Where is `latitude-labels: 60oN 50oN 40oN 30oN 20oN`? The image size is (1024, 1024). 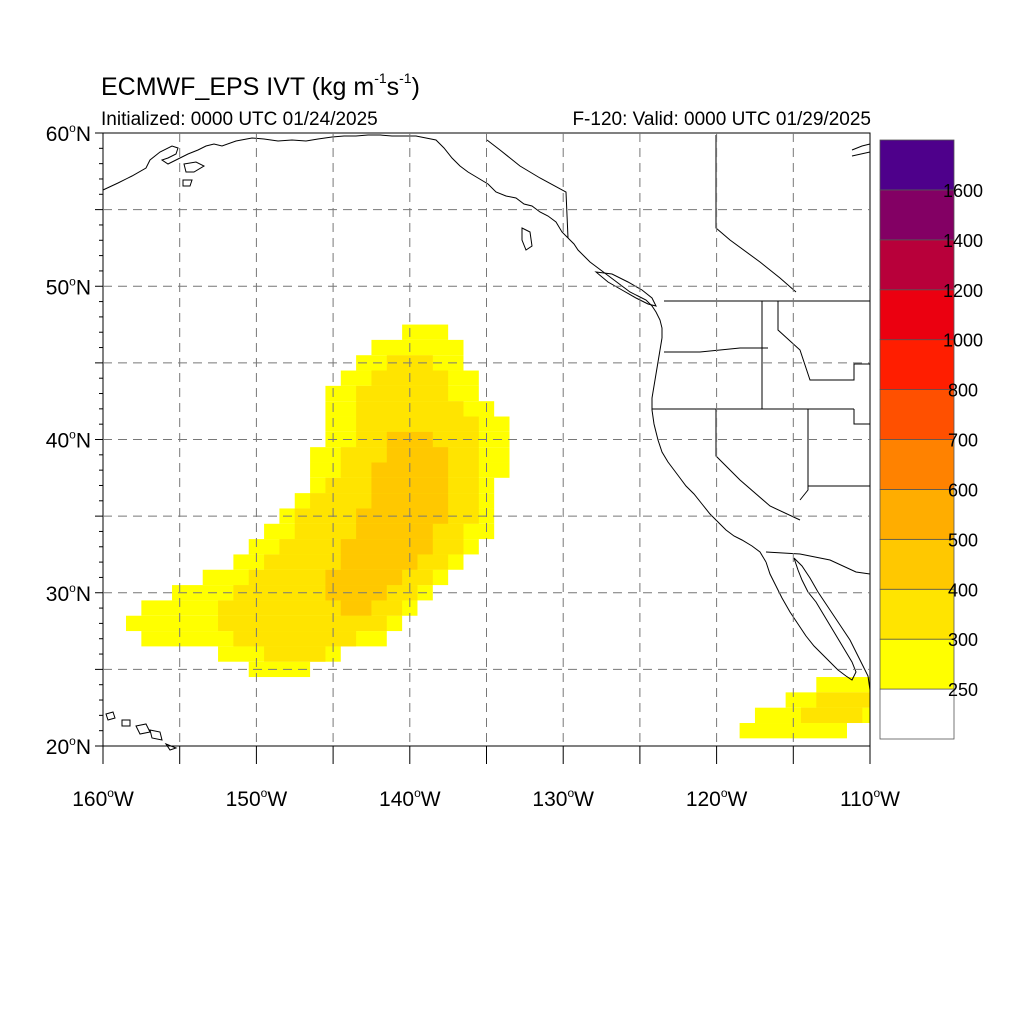
latitude-labels: 60oN 50oN 40oN 30oN 20oN is located at coordinates (68, 440).